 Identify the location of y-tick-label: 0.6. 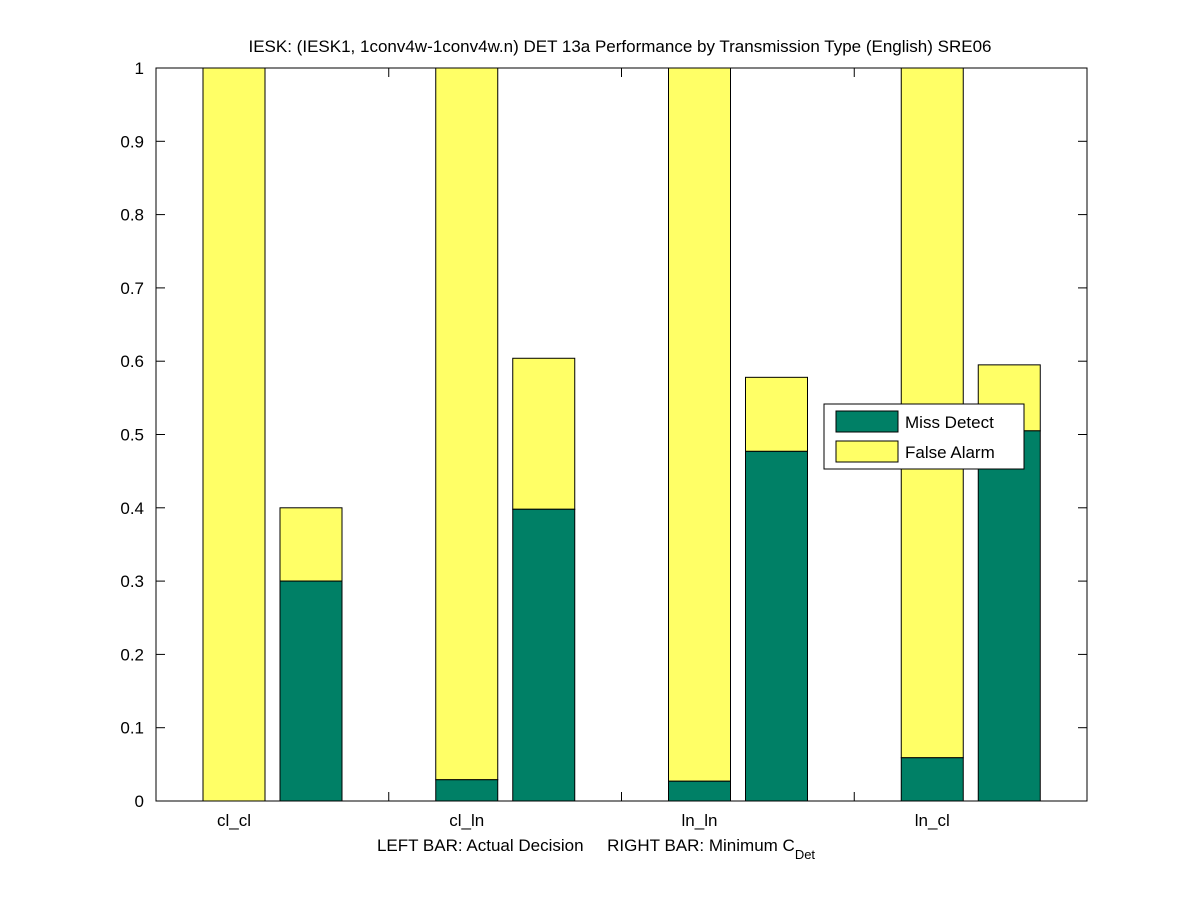
(132, 361).